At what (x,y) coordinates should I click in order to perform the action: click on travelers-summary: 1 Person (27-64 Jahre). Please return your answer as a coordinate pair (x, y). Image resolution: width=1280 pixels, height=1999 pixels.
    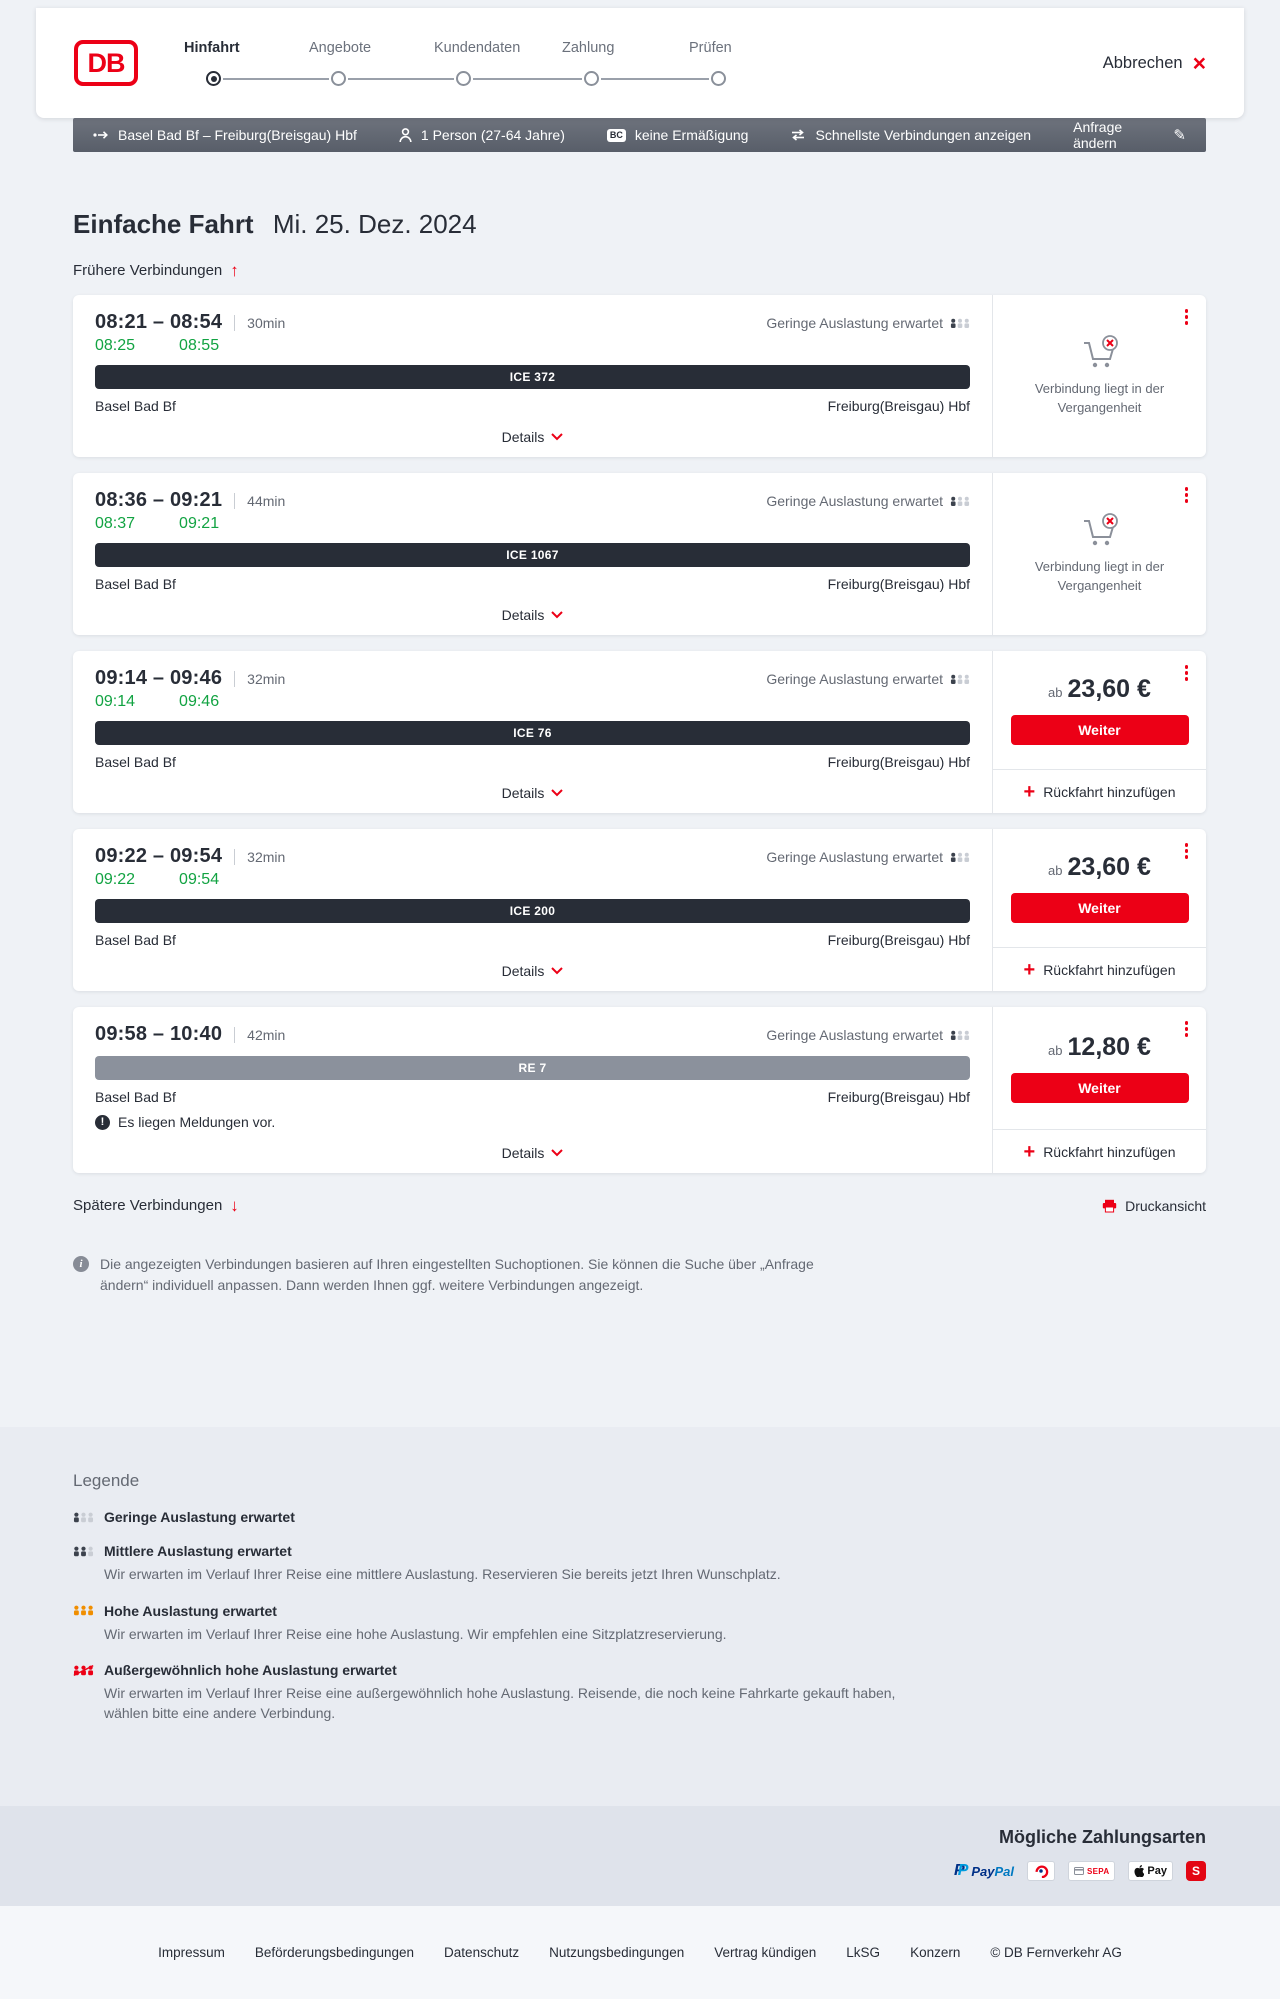
    Looking at the image, I should click on (482, 135).